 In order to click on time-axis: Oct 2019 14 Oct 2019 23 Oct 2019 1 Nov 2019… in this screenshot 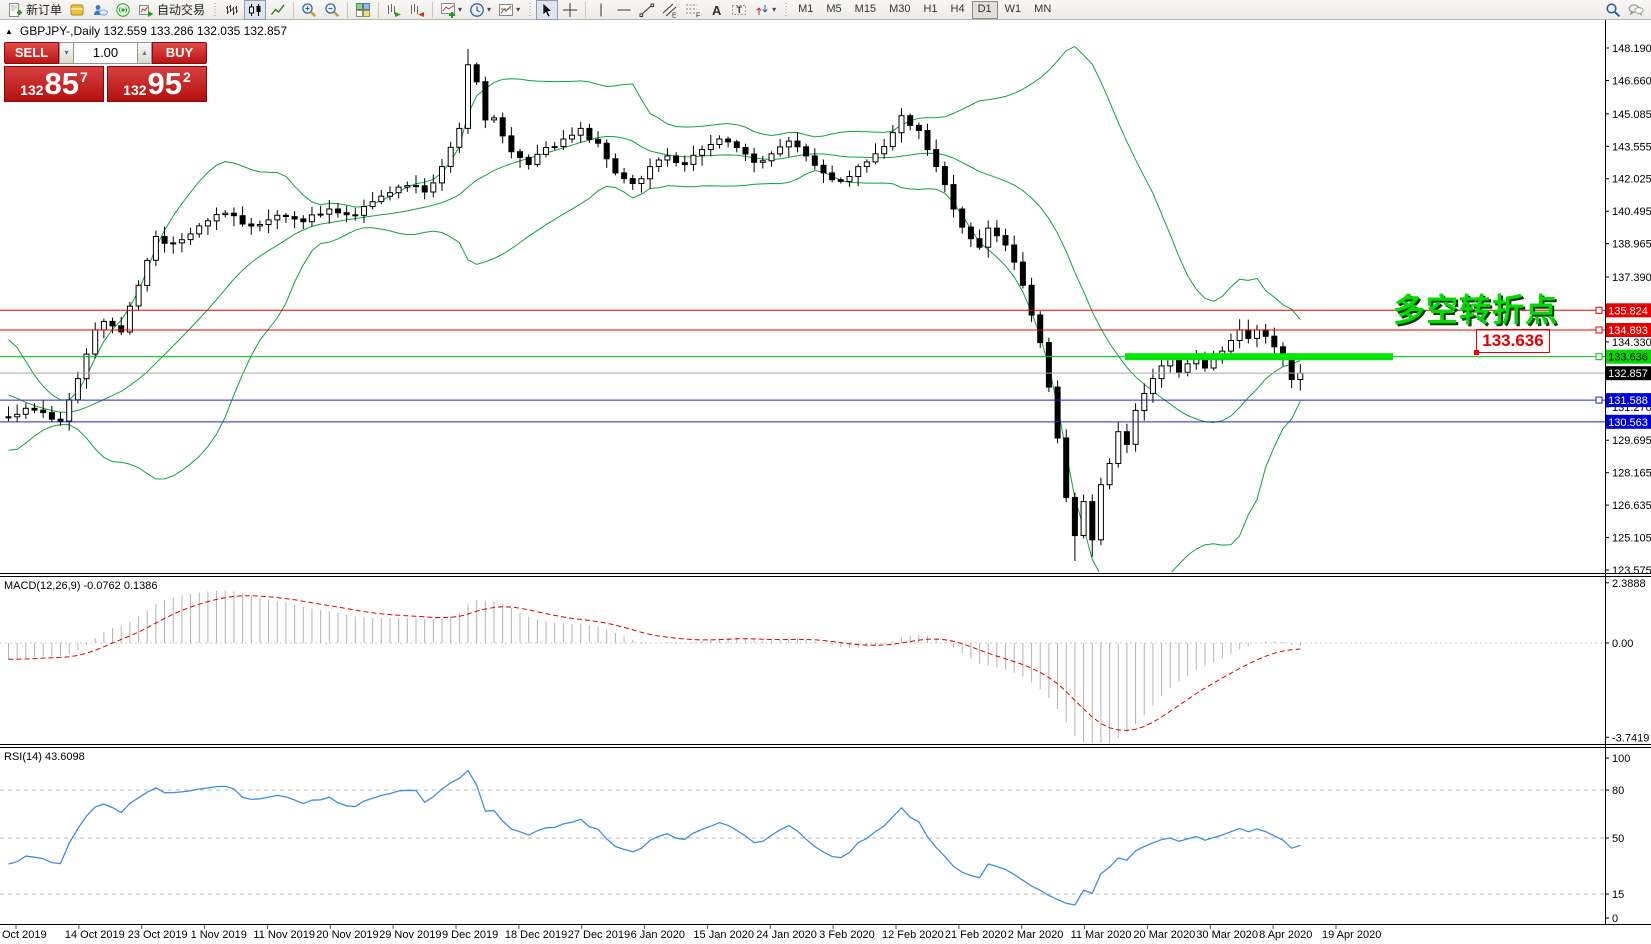, I will do `click(691, 933)`.